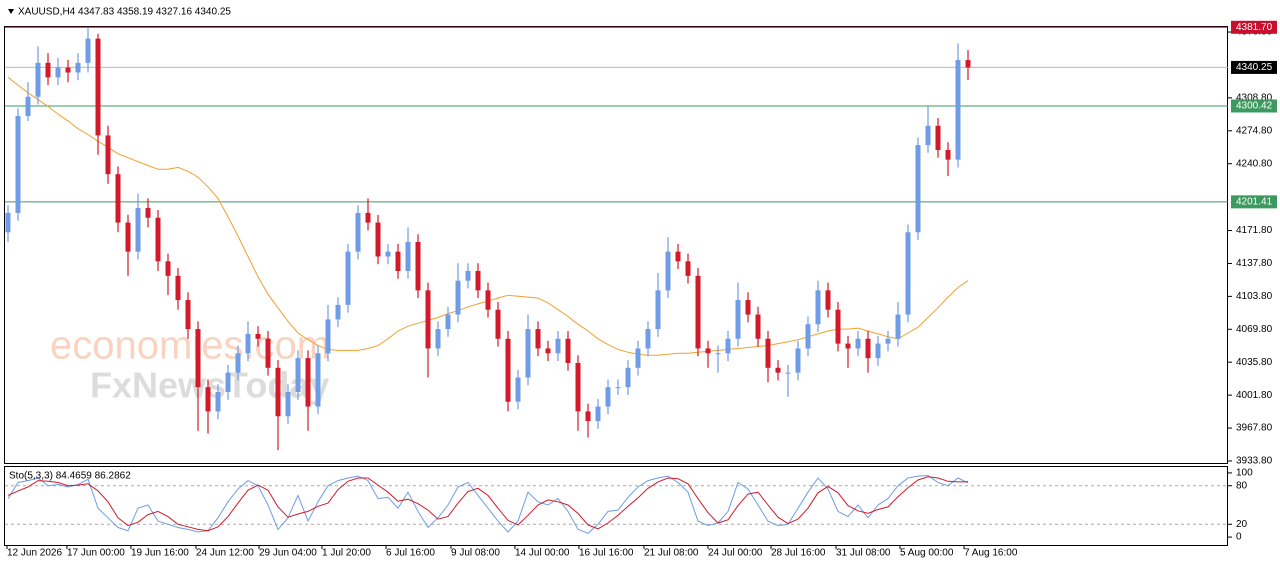  What do you see at coordinates (798, 553) in the screenshot?
I see `x-tick-label: 28 Jul 16:00` at bounding box center [798, 553].